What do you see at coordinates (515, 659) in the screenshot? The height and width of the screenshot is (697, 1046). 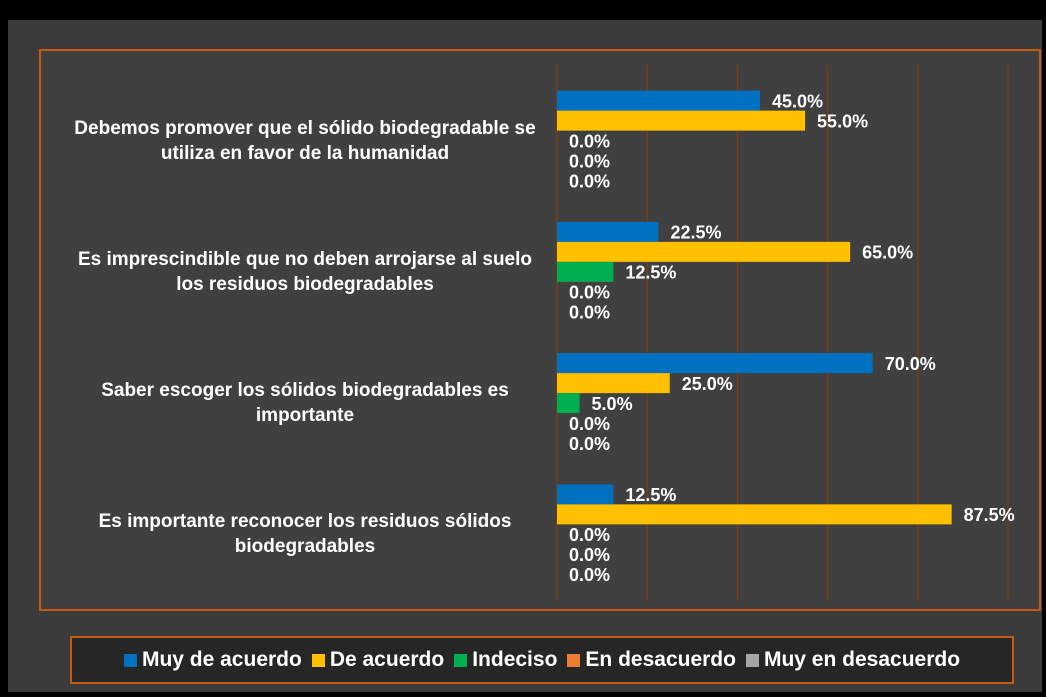 I see `legend-label: Indeciso` at bounding box center [515, 659].